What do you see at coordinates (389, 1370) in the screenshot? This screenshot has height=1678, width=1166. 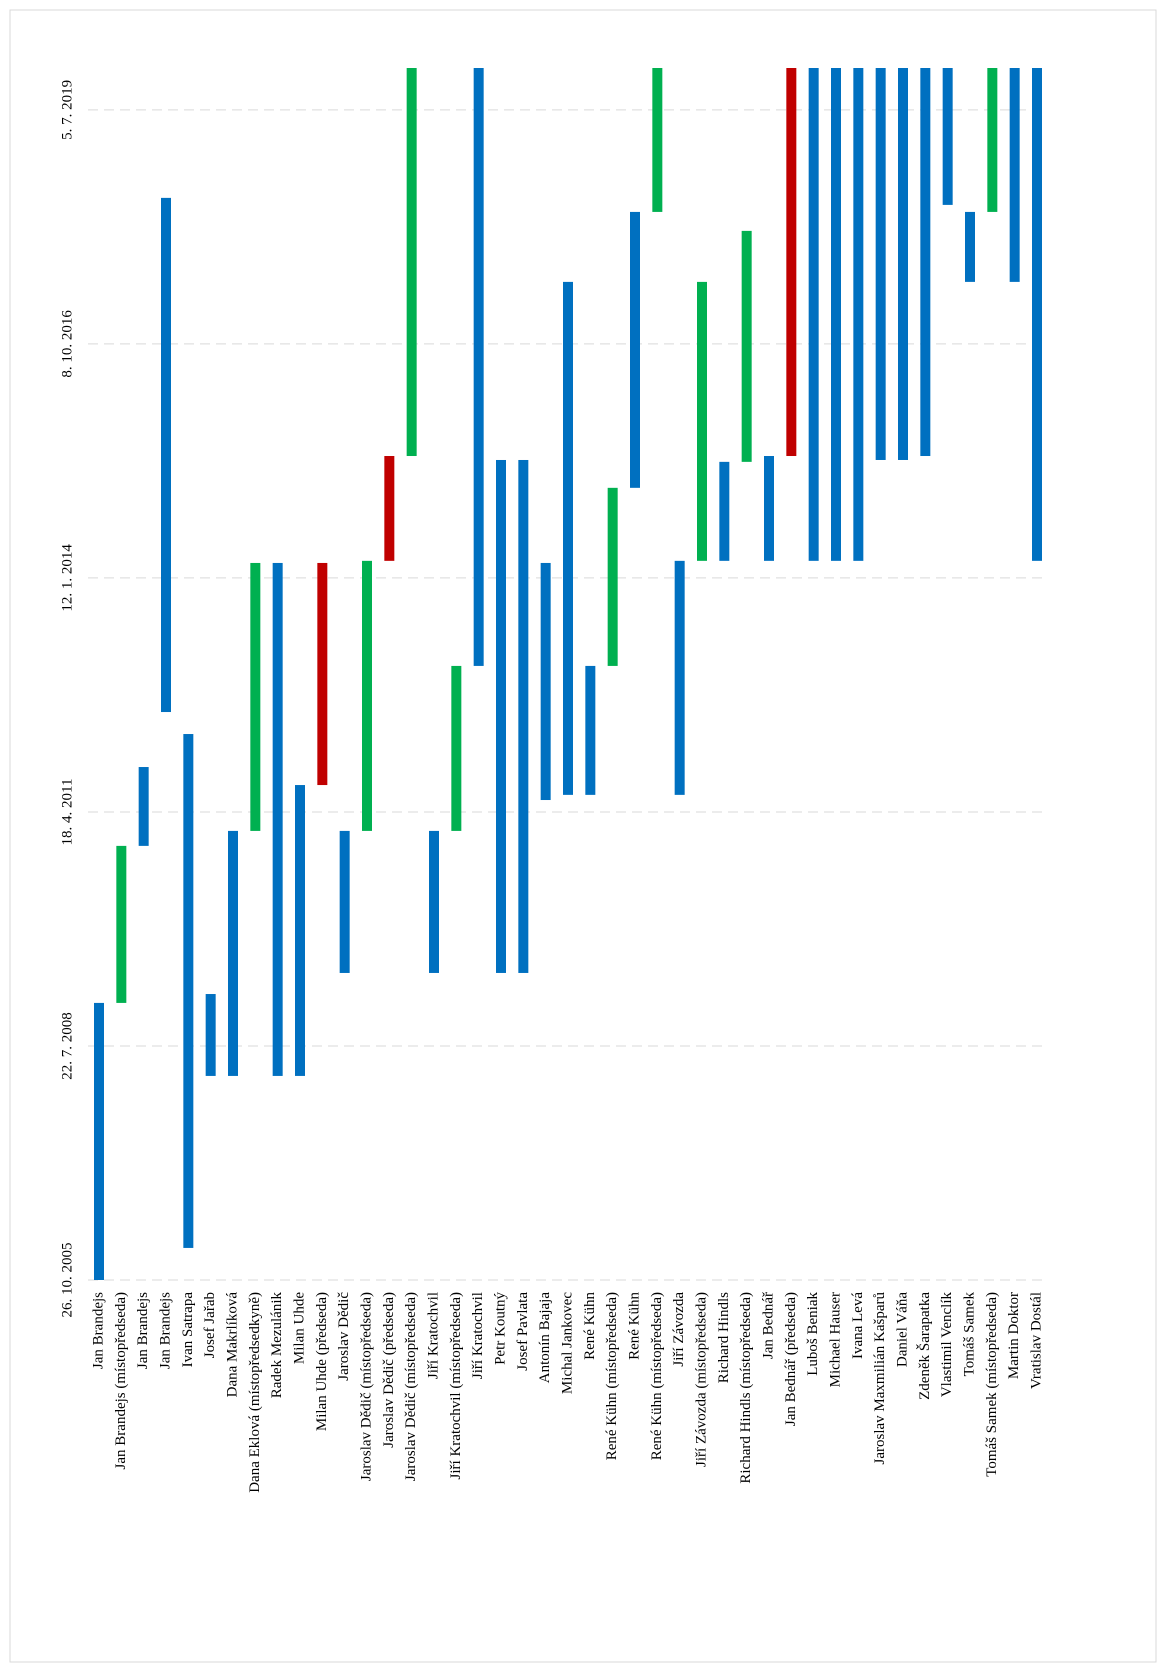 I see `x-tick-label: Jaroslav Dědič (předseda)` at bounding box center [389, 1370].